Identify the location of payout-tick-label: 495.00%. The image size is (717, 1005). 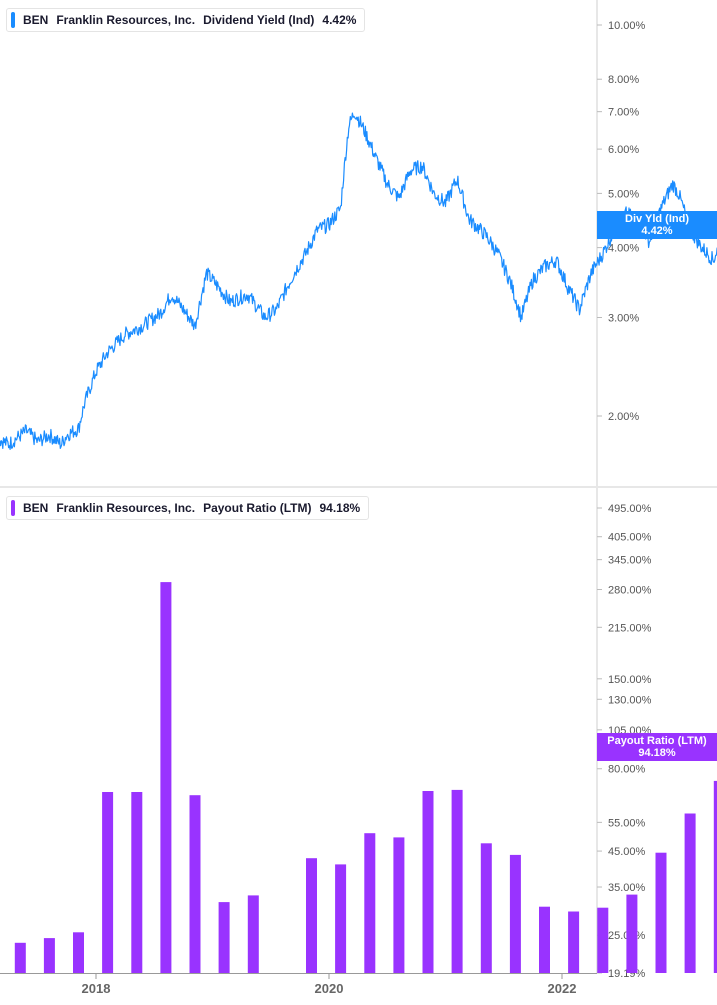
(630, 509).